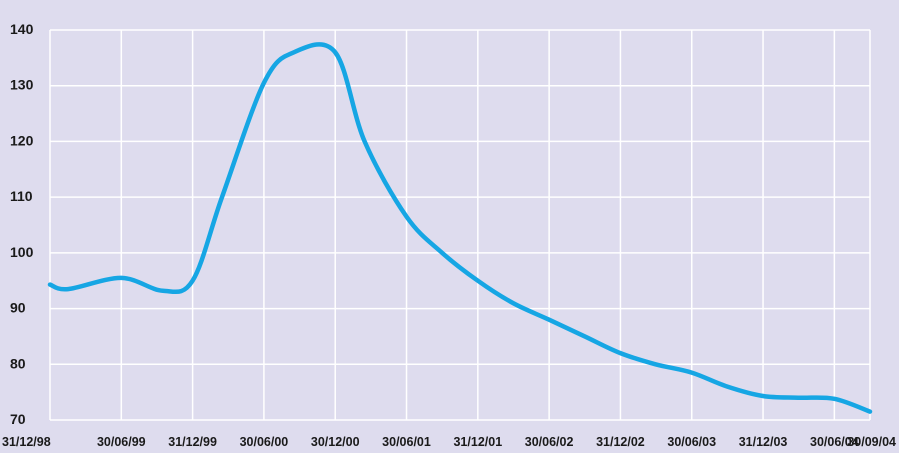 The image size is (899, 453). I want to click on x-tick-label: 30/12/00, so click(335, 442).